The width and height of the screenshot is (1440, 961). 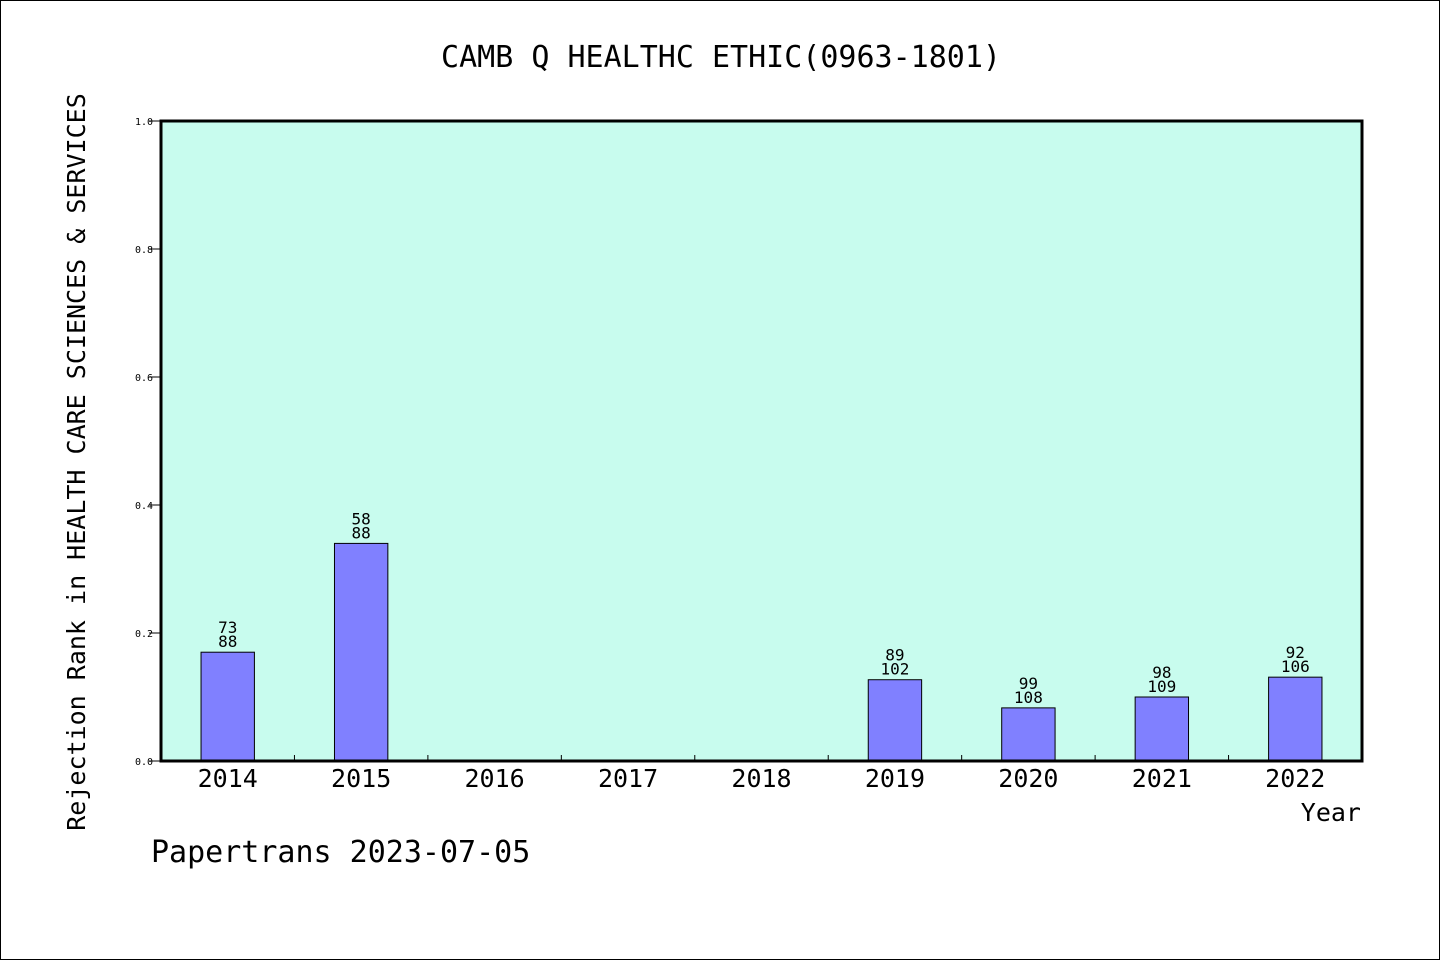 What do you see at coordinates (144, 250) in the screenshot?
I see `y-tick-label: 0.8` at bounding box center [144, 250].